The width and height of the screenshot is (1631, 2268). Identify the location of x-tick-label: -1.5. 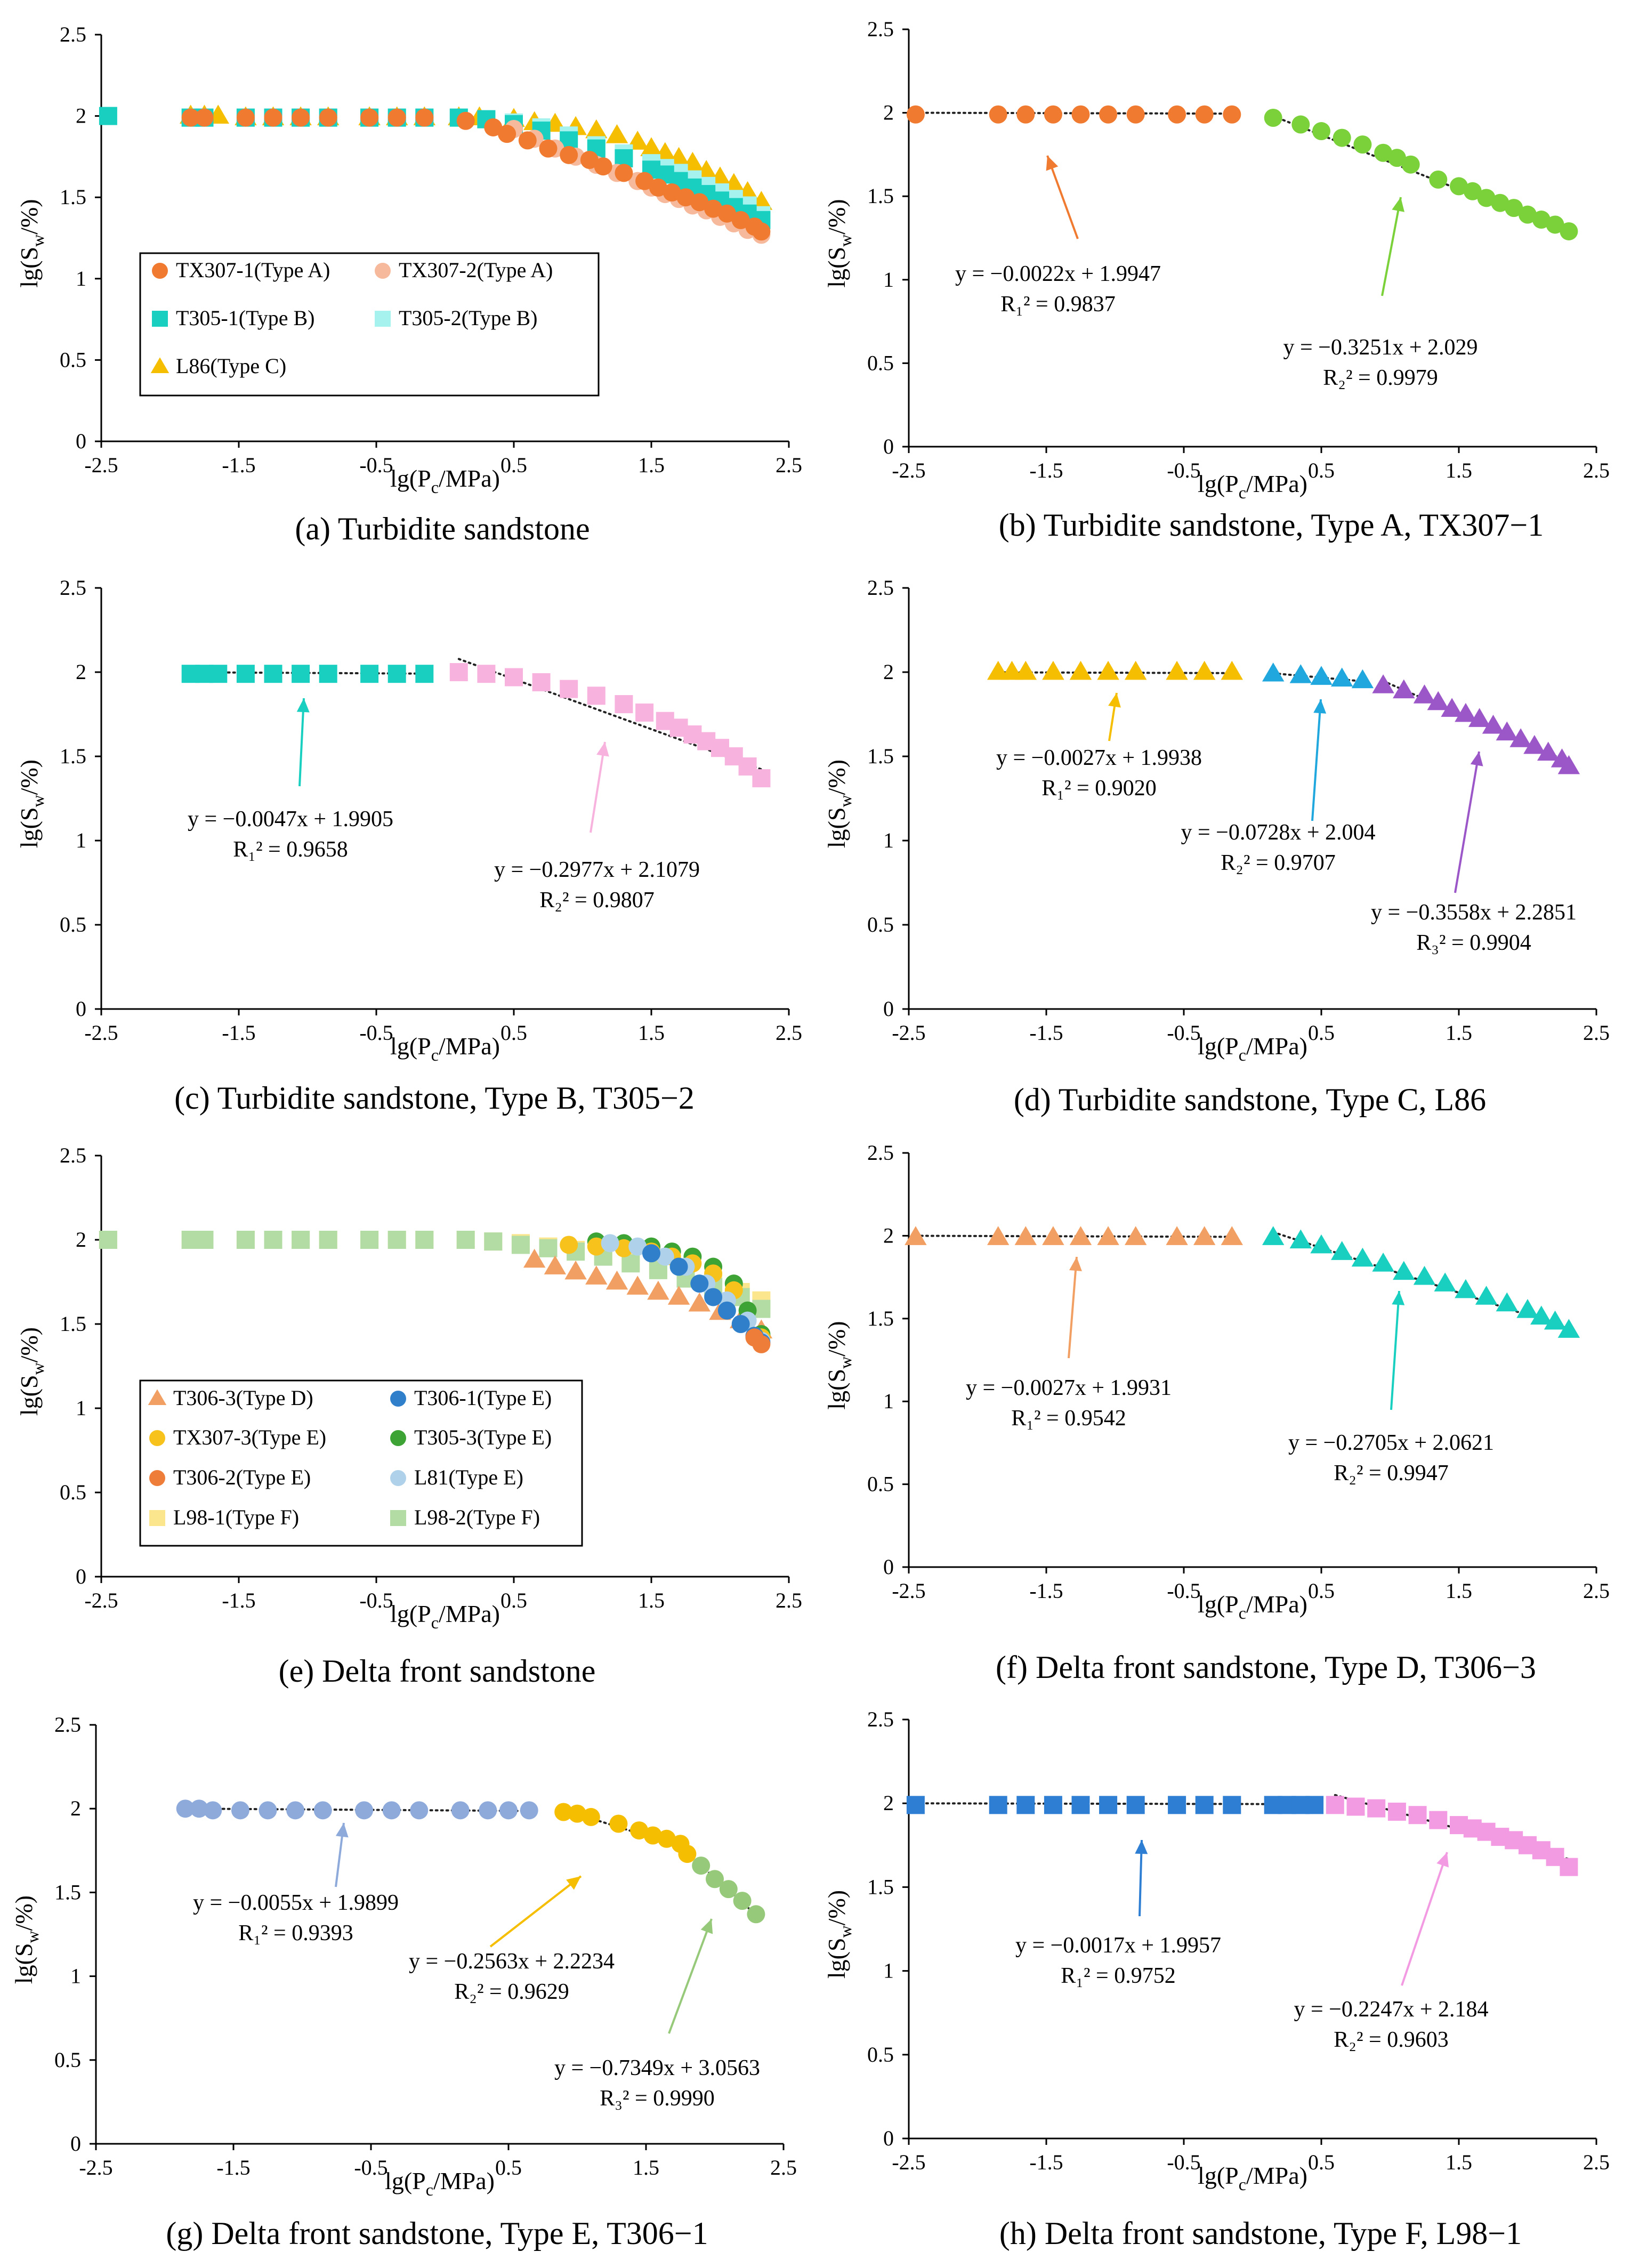
(1046, 1033).